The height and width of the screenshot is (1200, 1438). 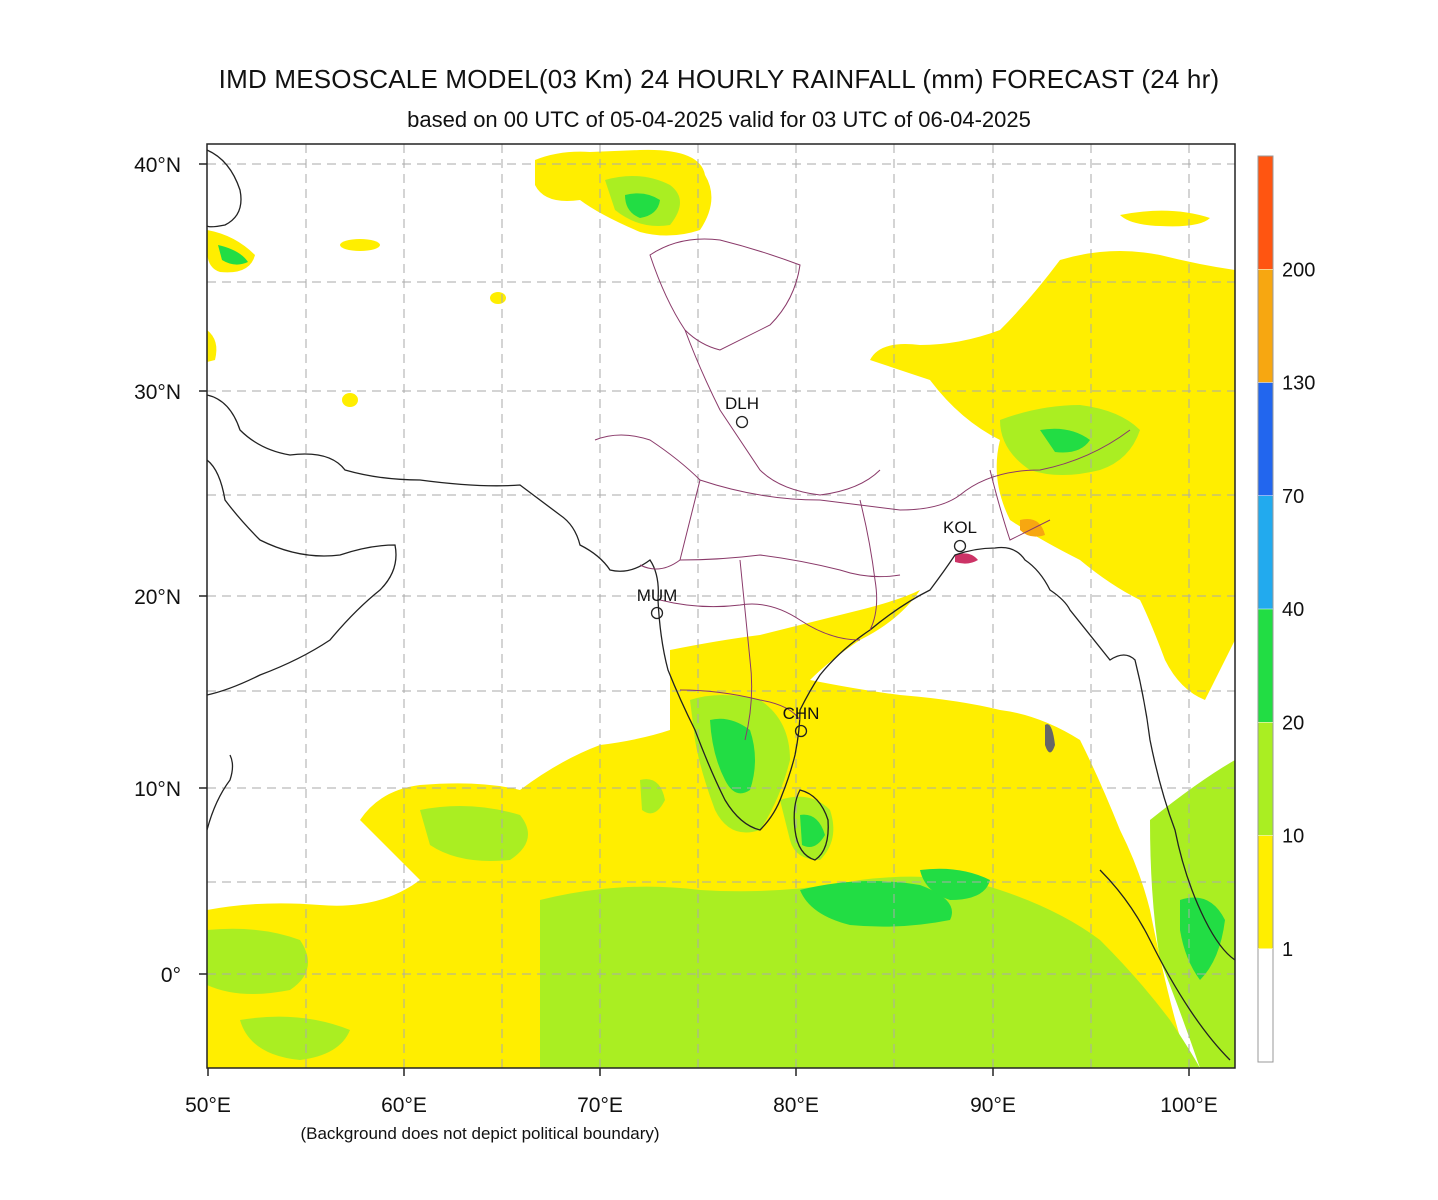 What do you see at coordinates (157, 597) in the screenshot?
I see `lat-label: 20°N` at bounding box center [157, 597].